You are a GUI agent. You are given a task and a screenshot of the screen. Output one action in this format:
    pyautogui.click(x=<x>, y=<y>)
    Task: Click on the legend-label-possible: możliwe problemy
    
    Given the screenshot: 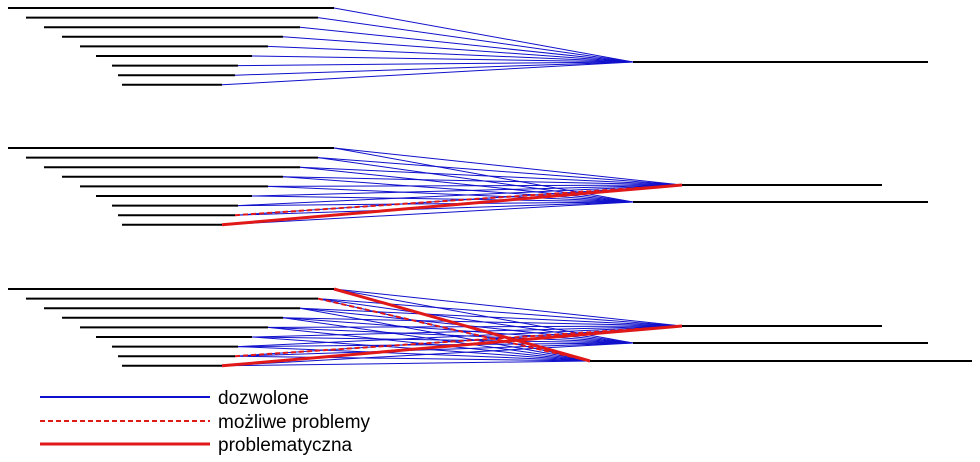 What is the action you would take?
    pyautogui.click(x=294, y=422)
    